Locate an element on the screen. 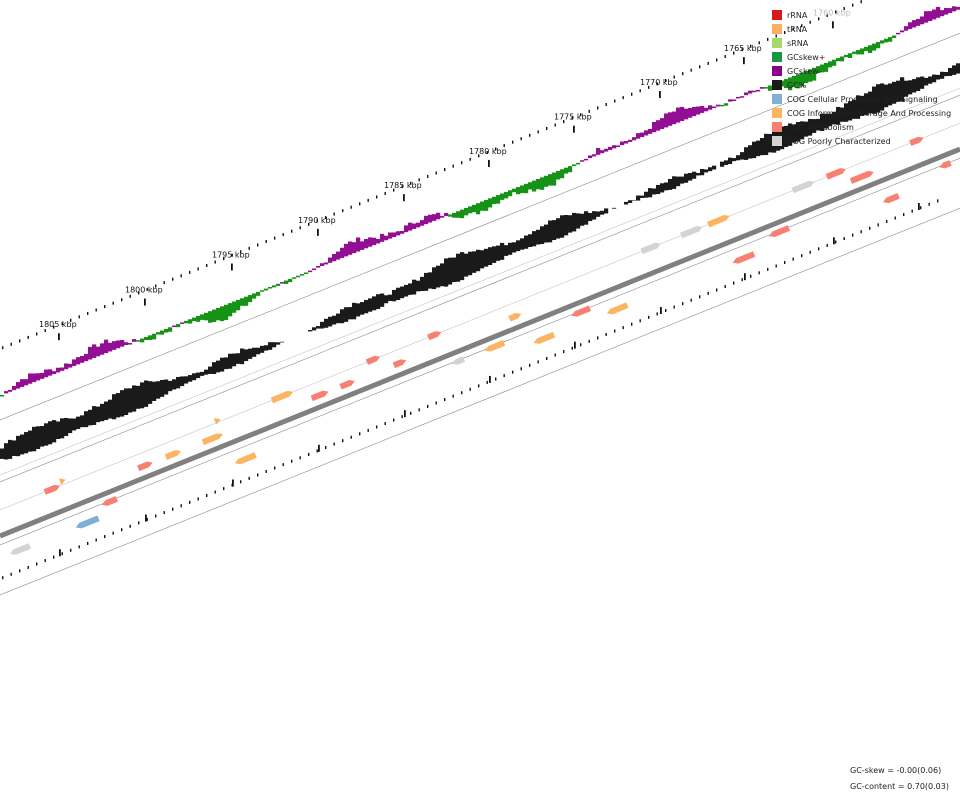 The width and height of the screenshot is (960, 804). legend-label: GCskew- is located at coordinates (804, 71).